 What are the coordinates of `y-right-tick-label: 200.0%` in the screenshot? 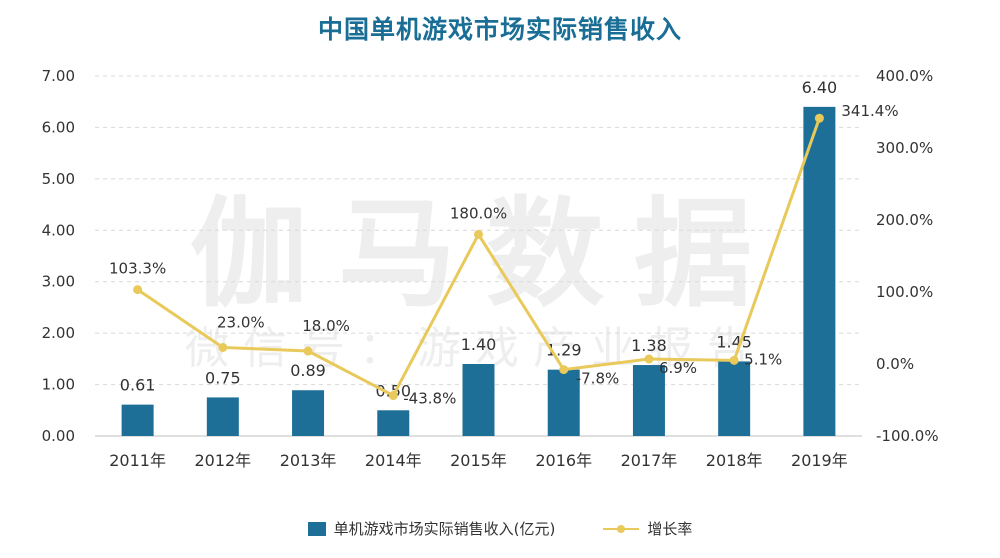 It's located at (904, 220).